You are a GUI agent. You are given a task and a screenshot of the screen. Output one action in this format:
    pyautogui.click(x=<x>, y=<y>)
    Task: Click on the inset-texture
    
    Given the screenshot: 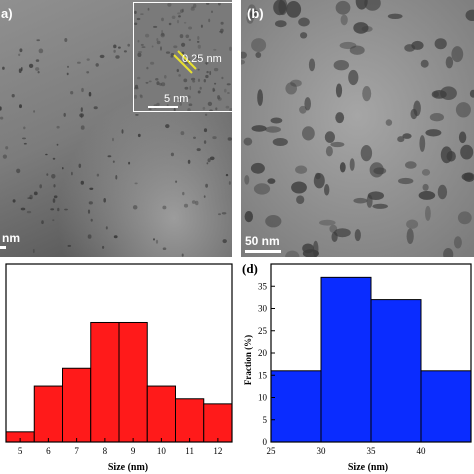 What is the action you would take?
    pyautogui.click(x=182, y=57)
    